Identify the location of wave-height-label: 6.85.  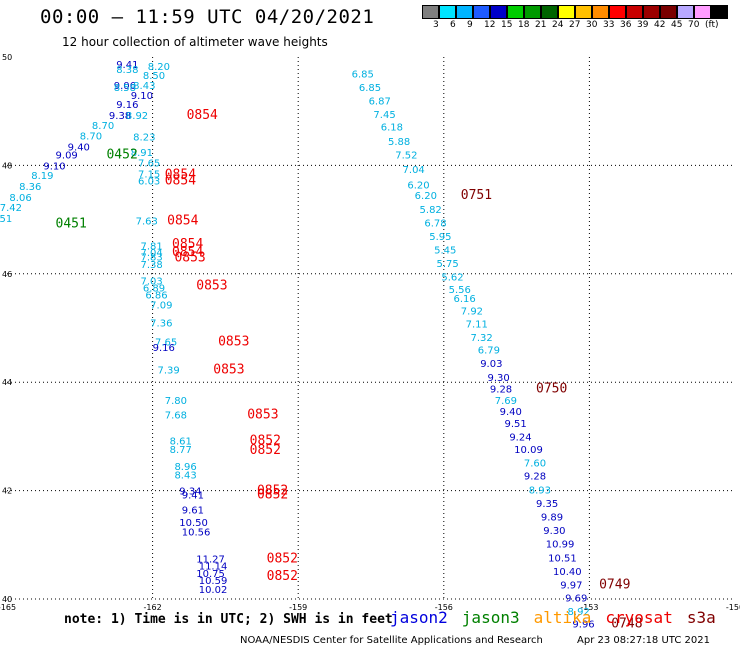
(370, 88).